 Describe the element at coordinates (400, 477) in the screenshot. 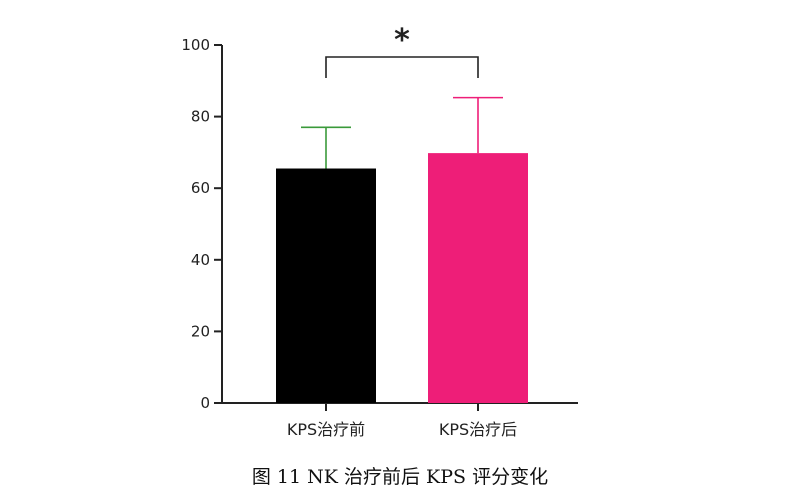

I see `figure-caption: 图 11 NK 治疗前后 KPS 评分变化` at that location.